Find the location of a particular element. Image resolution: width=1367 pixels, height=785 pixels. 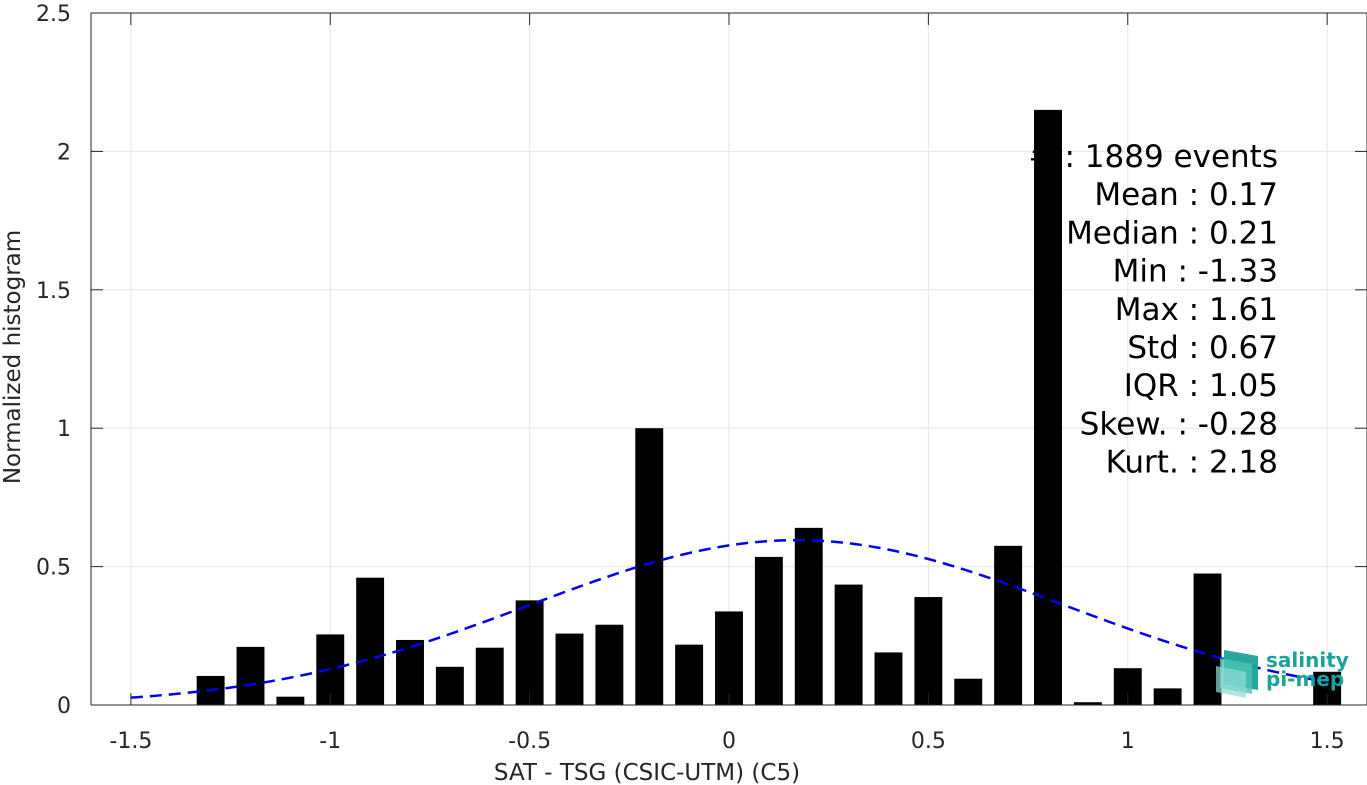

y-tick-label: 0.5 is located at coordinates (53, 568).